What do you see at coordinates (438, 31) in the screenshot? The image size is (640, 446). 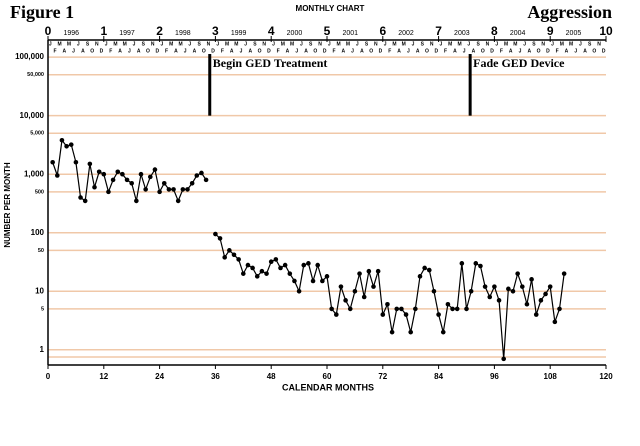 I see `top-axis-label: 7` at bounding box center [438, 31].